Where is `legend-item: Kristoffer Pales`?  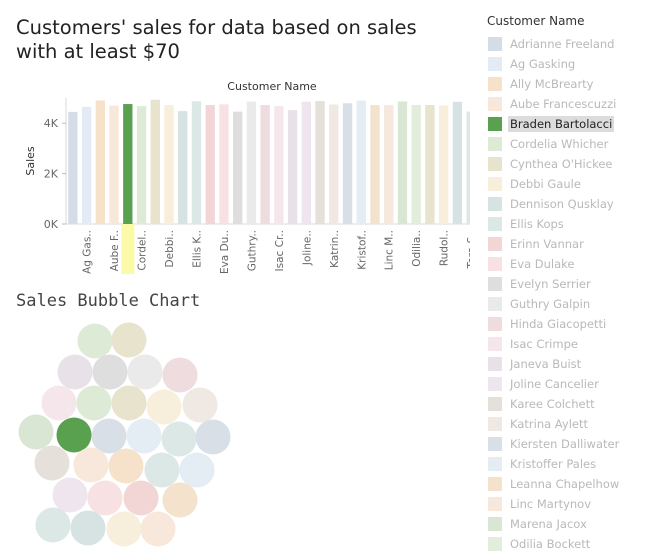
legend-item: Kristoffer Pales is located at coordinates (566, 464).